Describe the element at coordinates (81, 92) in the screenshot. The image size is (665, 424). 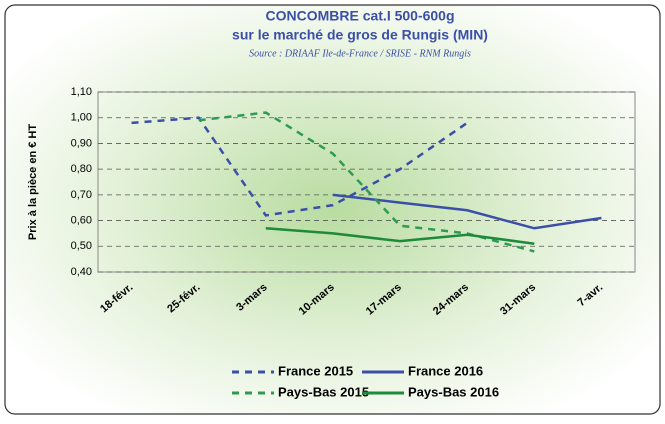
I see `y-tick-label: 1,10` at that location.